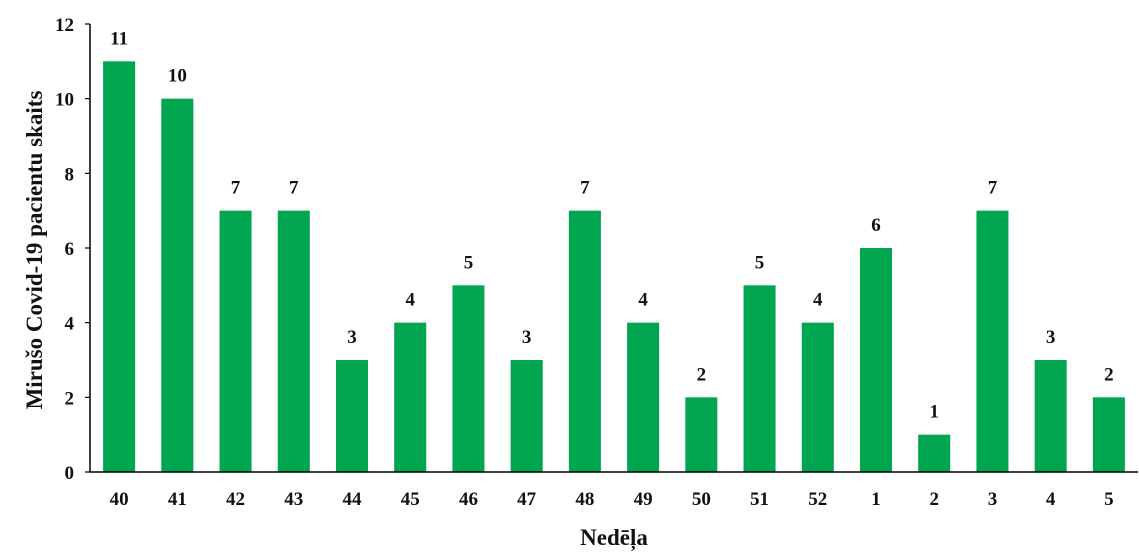 Image resolution: width=1139 pixels, height=554 pixels. What do you see at coordinates (64, 100) in the screenshot?
I see `y-tick-label: 10` at bounding box center [64, 100].